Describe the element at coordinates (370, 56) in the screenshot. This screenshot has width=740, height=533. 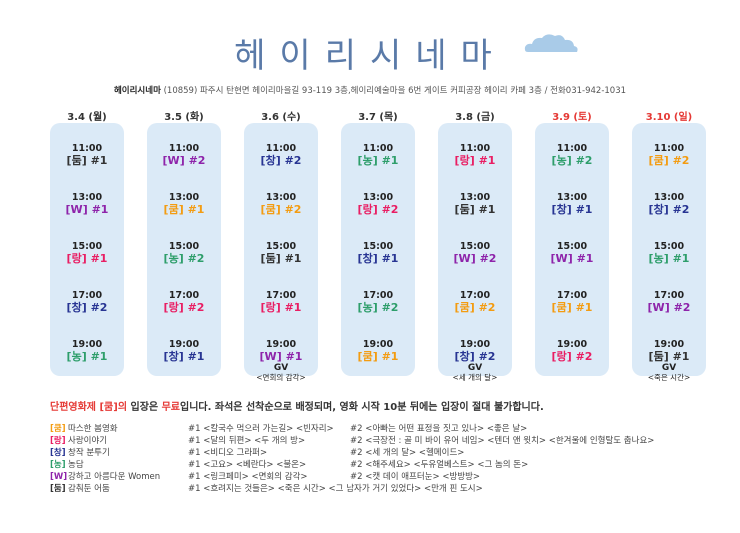
I see `page-title: 헤이리시네마` at that location.